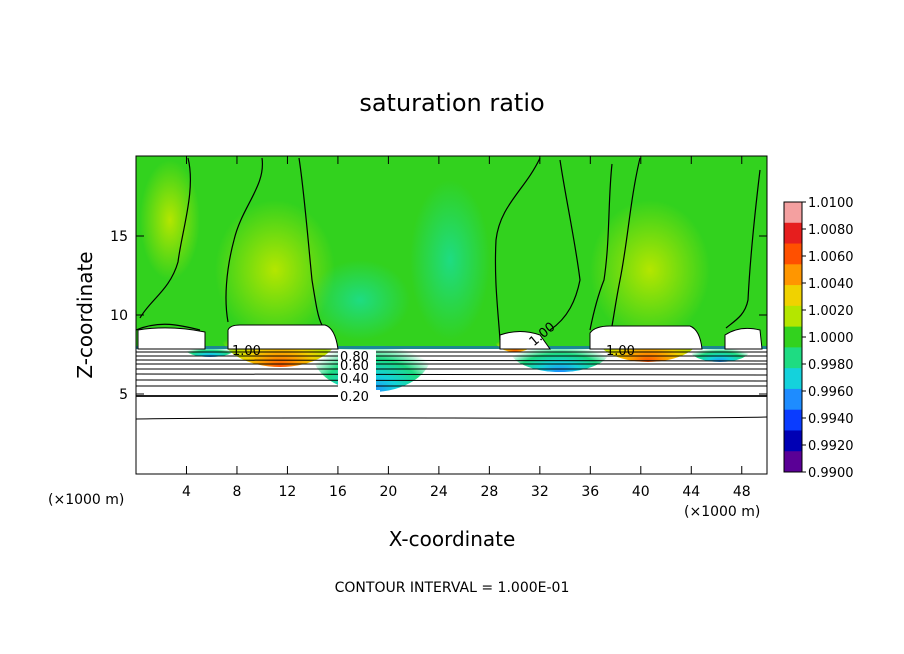  What do you see at coordinates (691, 492) in the screenshot?
I see `x-tick-label: 44` at bounding box center [691, 492].